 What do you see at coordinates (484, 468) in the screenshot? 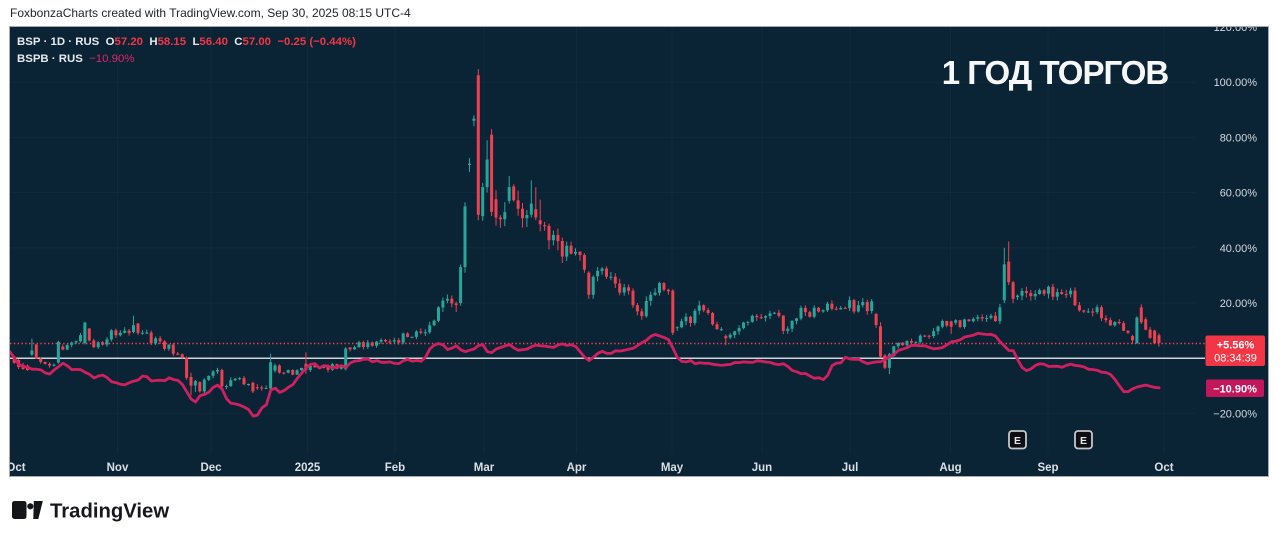
I see `svg-text: Mar` at bounding box center [484, 468].